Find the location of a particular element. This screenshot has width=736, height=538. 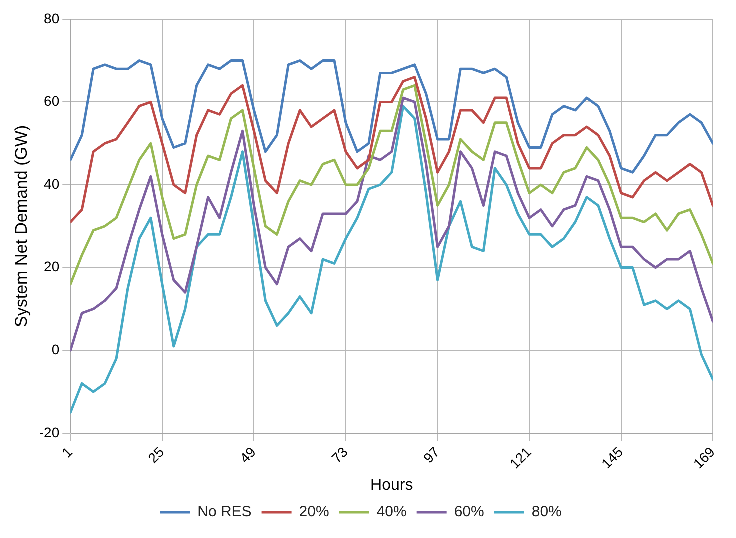

legend-label: 20% is located at coordinates (314, 512).